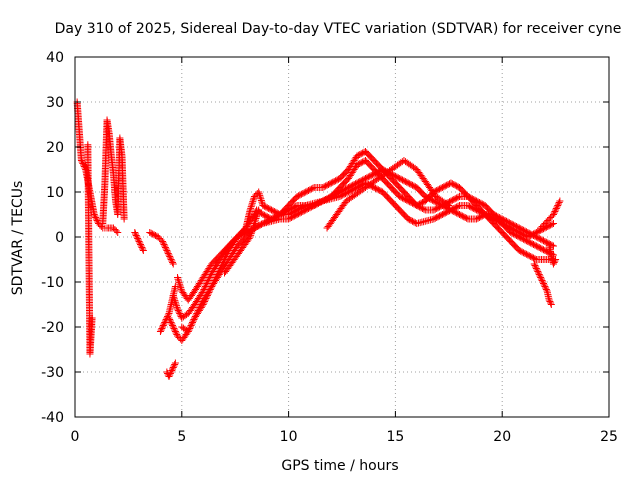 The height and width of the screenshot is (480, 640). What do you see at coordinates (502, 437) in the screenshot?
I see `x-tick-label: 20` at bounding box center [502, 437].